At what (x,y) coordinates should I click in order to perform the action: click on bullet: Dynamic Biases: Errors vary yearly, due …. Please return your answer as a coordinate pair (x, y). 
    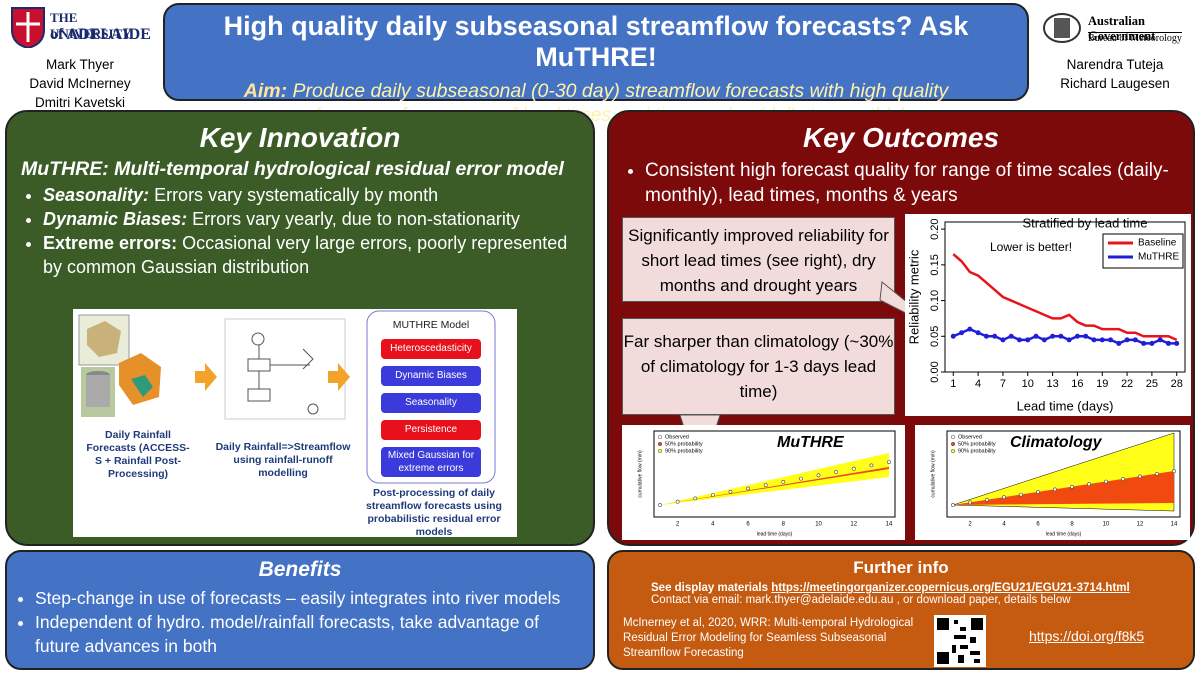
    Looking at the image, I should click on (311, 219).